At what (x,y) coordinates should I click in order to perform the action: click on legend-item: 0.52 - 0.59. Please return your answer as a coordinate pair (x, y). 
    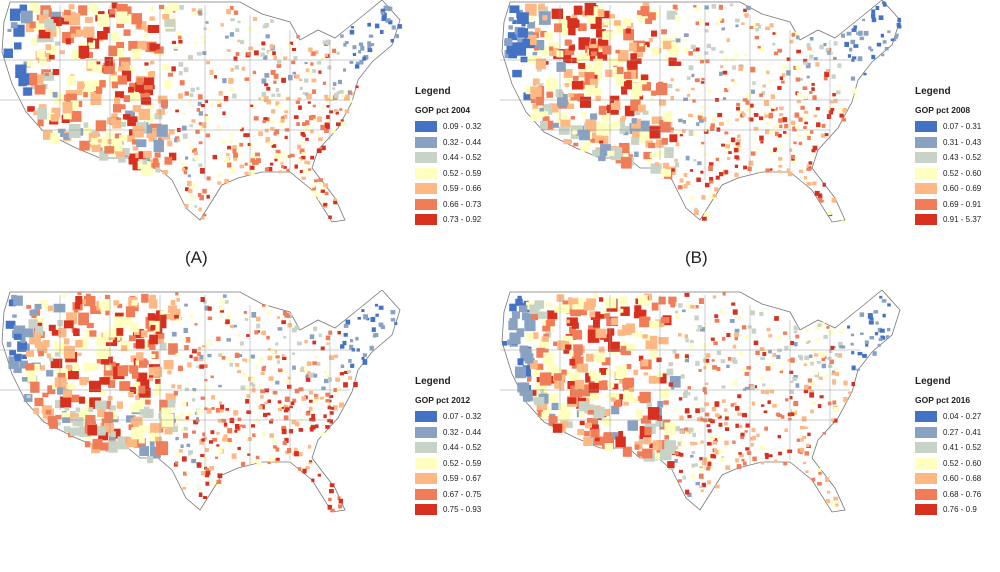
    Looking at the image, I should click on (448, 174).